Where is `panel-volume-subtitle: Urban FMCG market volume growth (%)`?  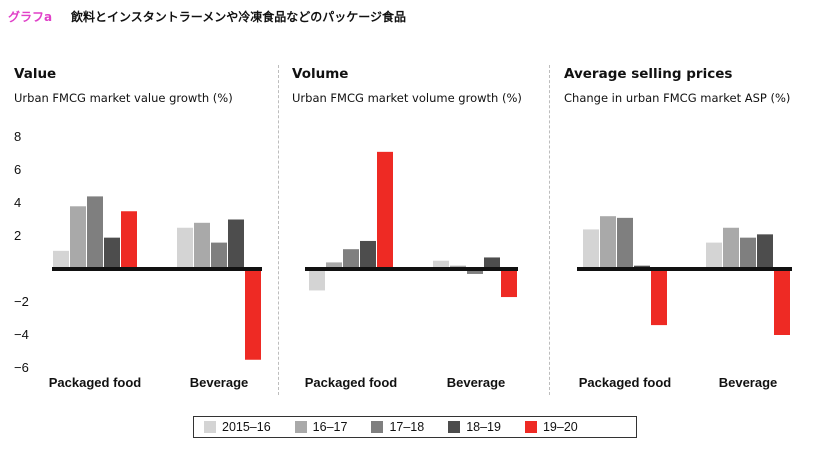
panel-volume-subtitle: Urban FMCG market volume growth (%) is located at coordinates (407, 98).